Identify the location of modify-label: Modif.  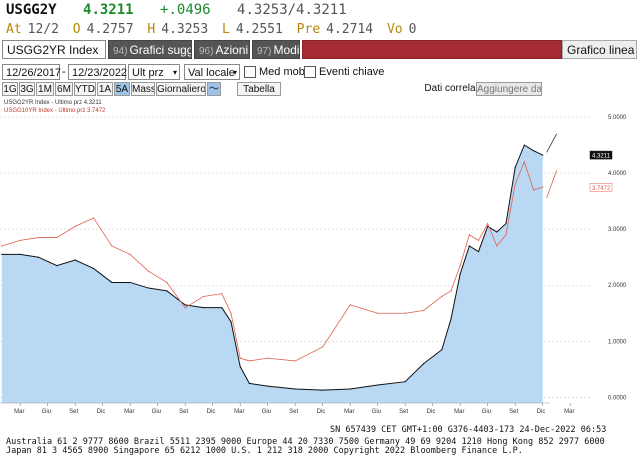
(286, 50).